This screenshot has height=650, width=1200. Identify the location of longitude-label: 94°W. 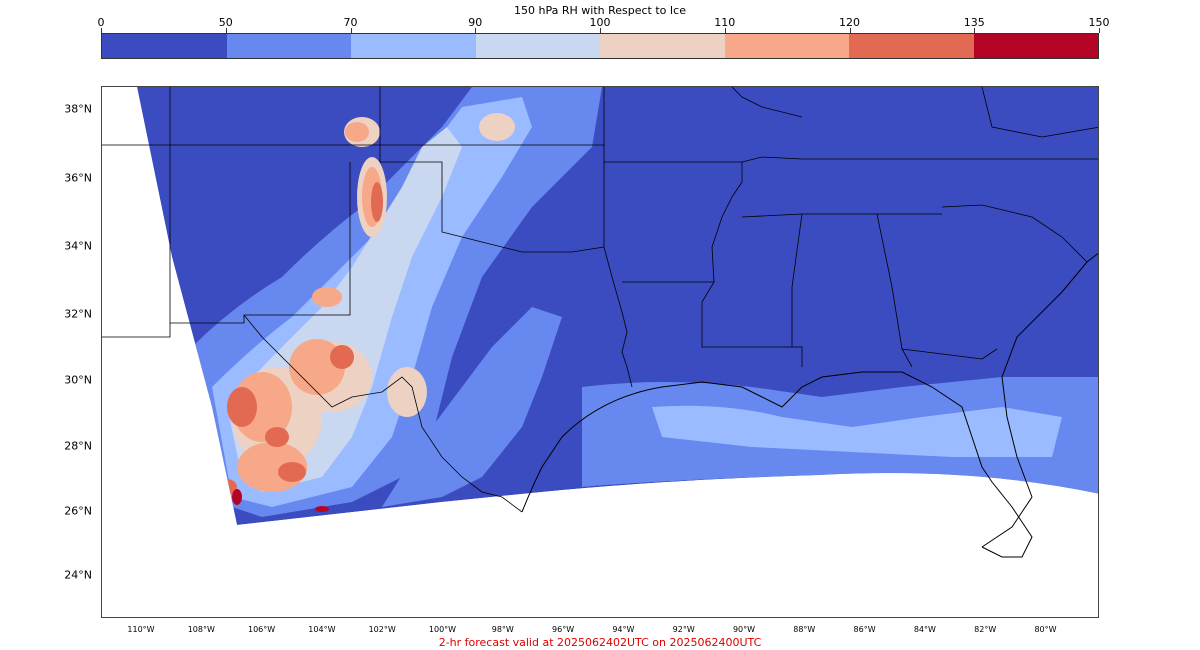
(623, 629).